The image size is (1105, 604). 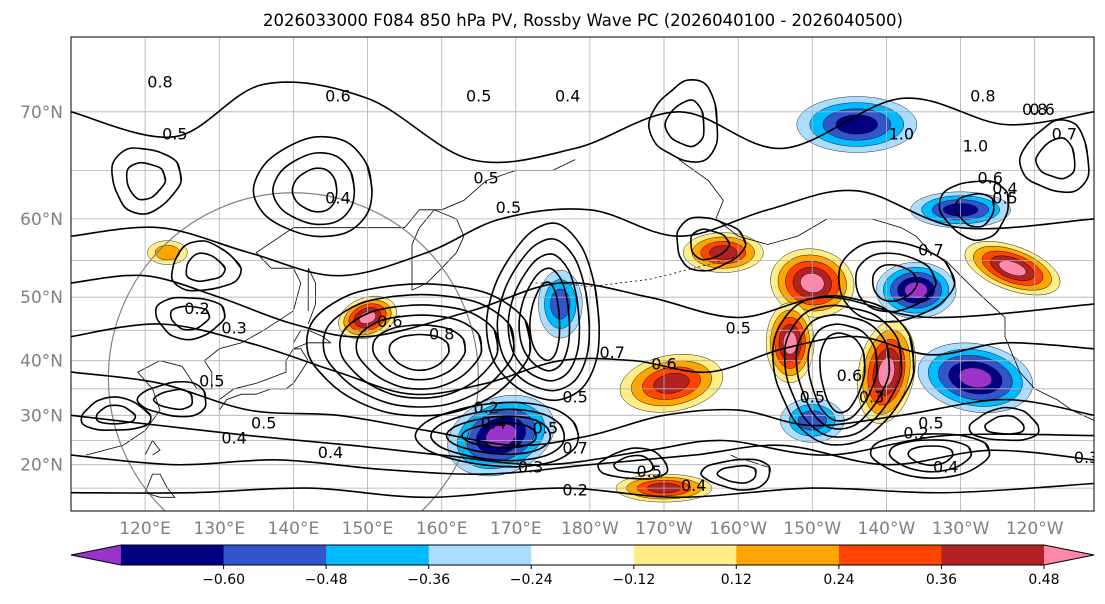 I want to click on anomaly-blob, so click(x=1012, y=268).